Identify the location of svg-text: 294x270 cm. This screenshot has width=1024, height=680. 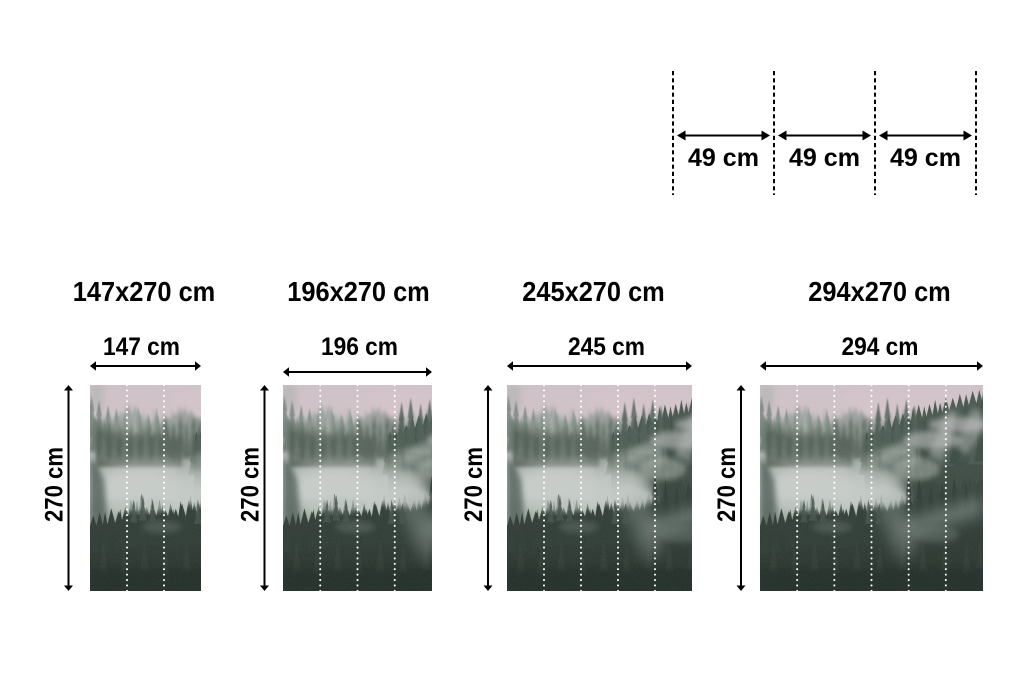
(879, 291).